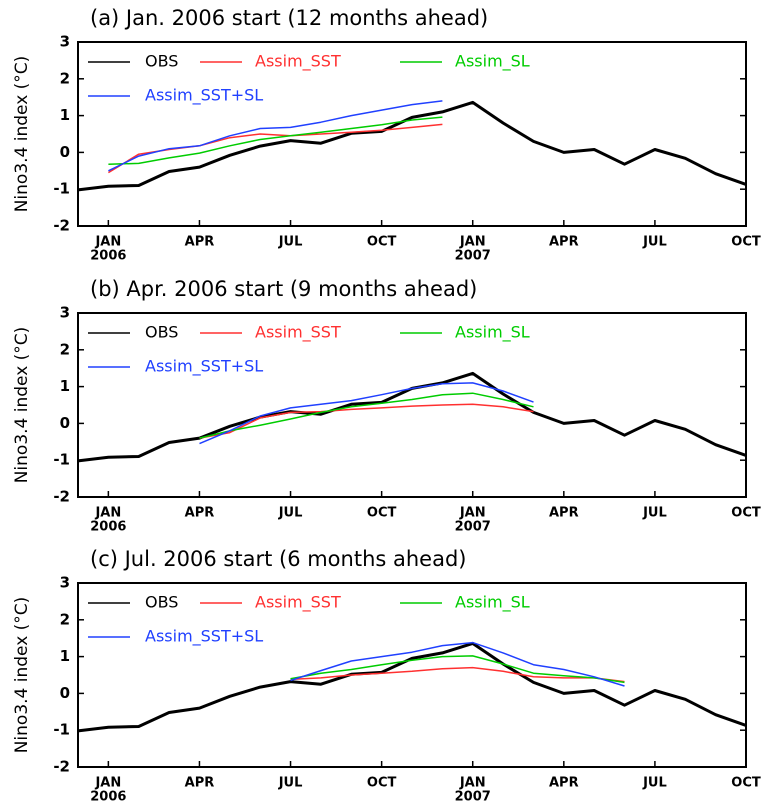 The width and height of the screenshot is (764, 809). Describe the element at coordinates (289, 18) in the screenshot. I see `panel-title: (a) Jan. 2006 start (12 months ahead)` at that location.